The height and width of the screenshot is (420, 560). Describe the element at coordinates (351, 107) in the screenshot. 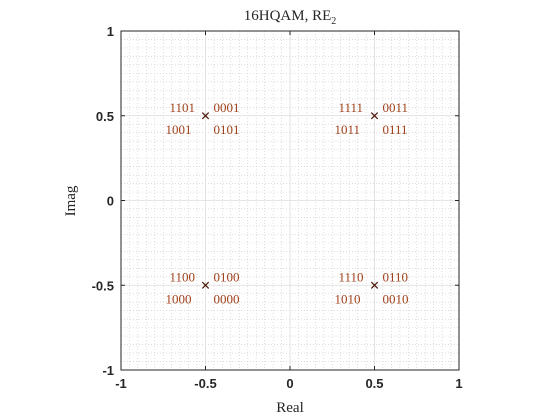

I see `point-label: 1111` at that location.